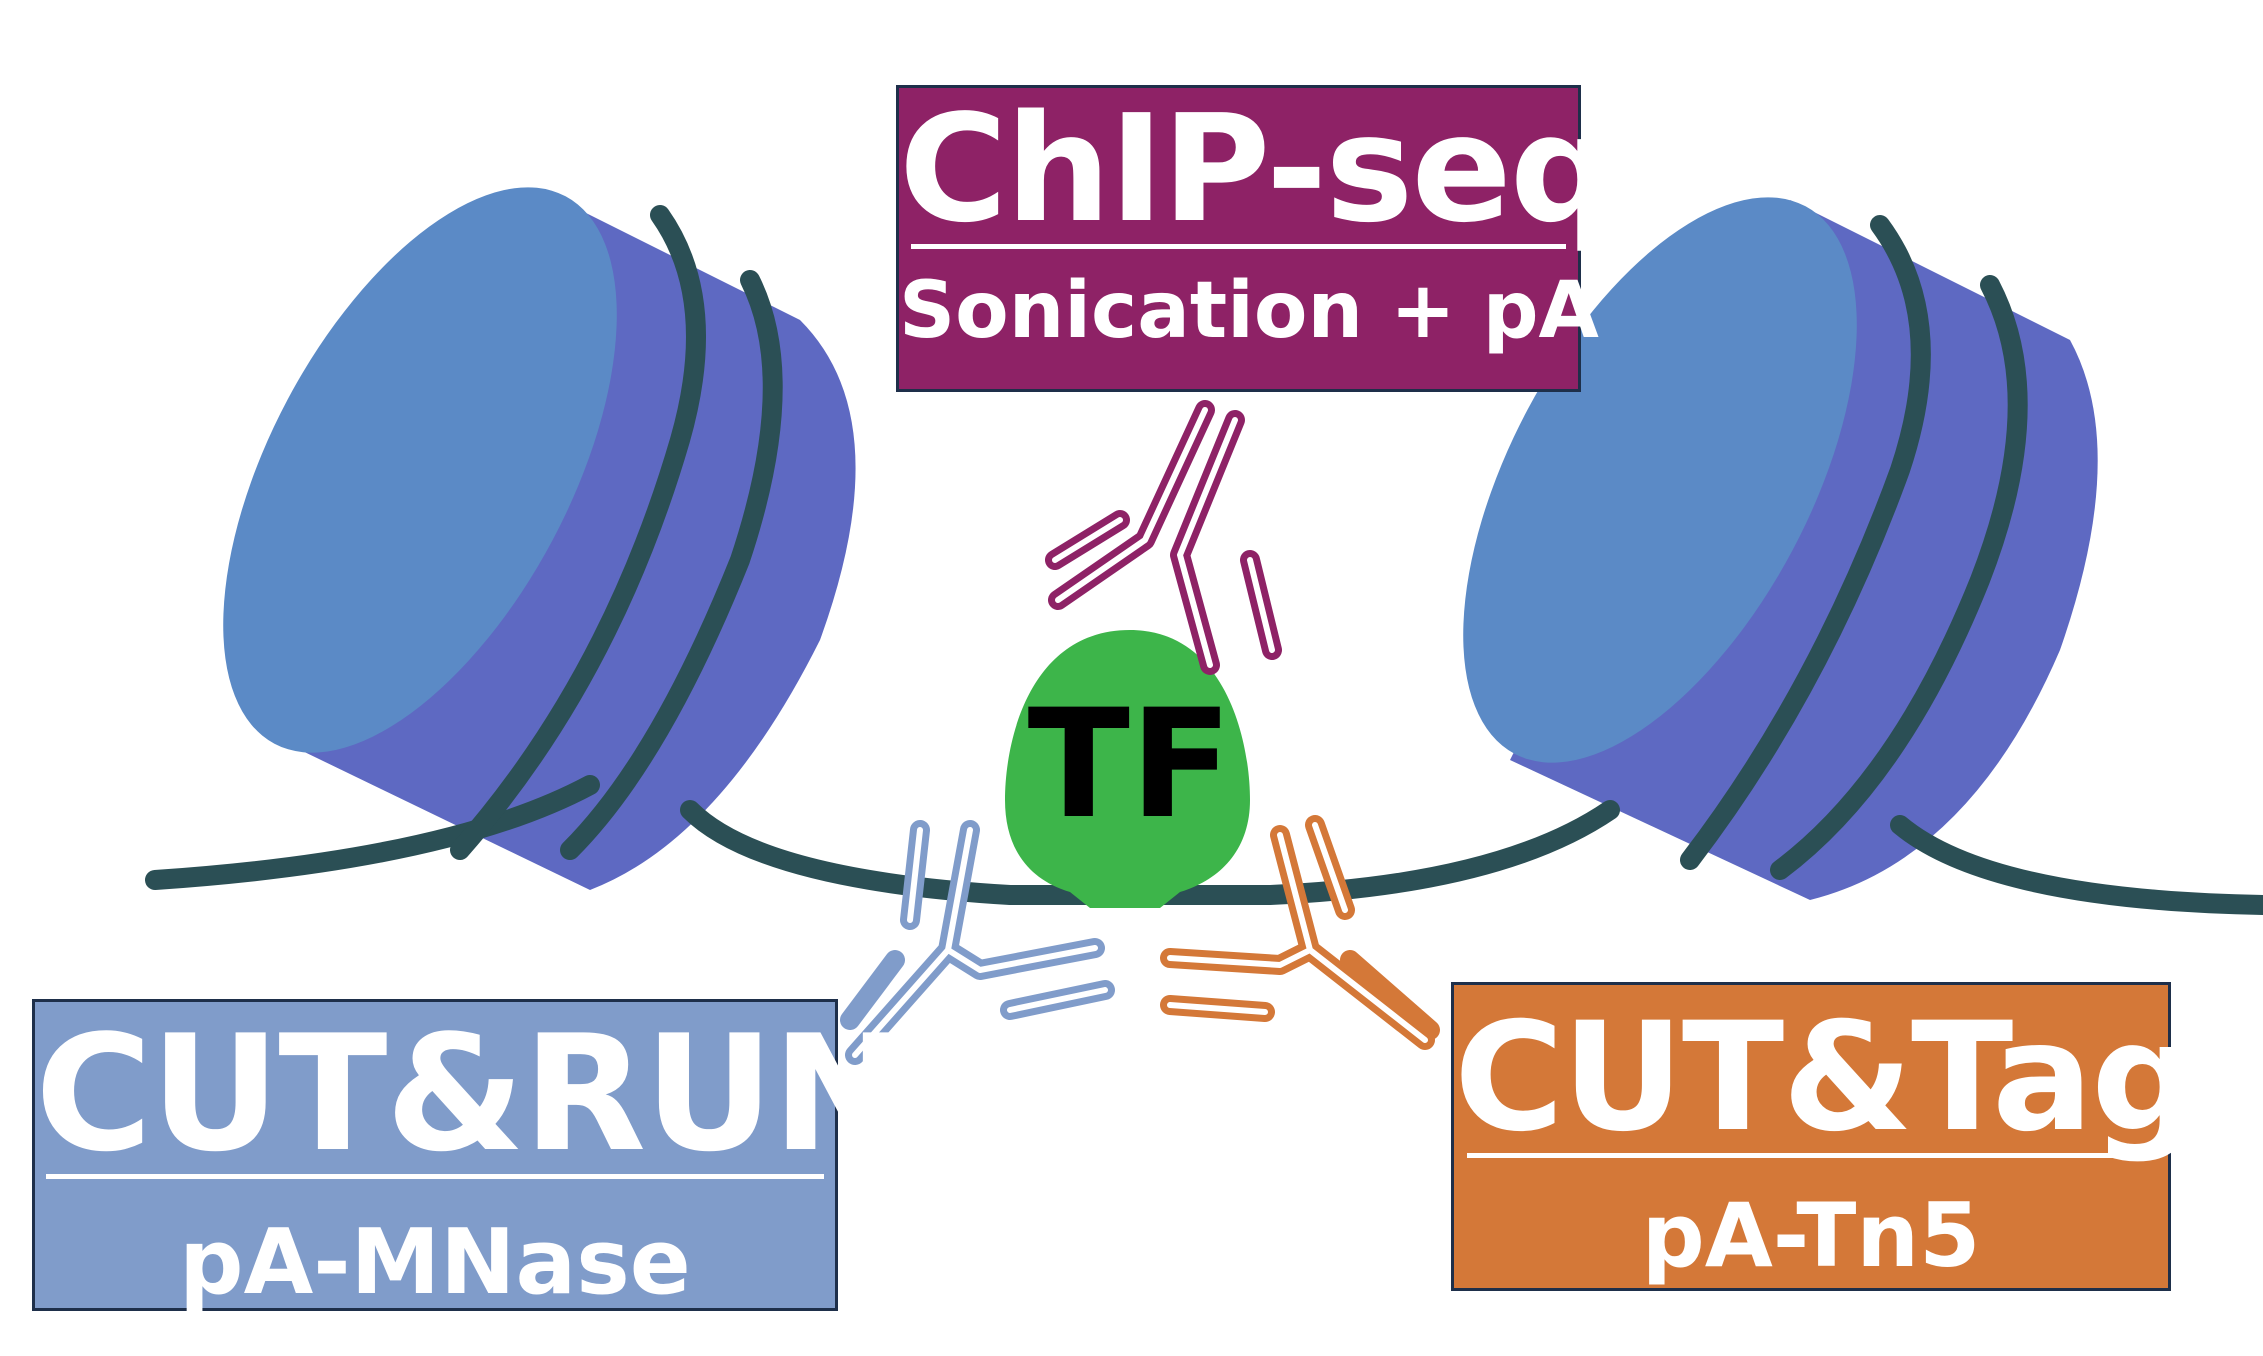 The height and width of the screenshot is (1356, 2263). I want to click on nucleosome-left-side, so click(573, 545).